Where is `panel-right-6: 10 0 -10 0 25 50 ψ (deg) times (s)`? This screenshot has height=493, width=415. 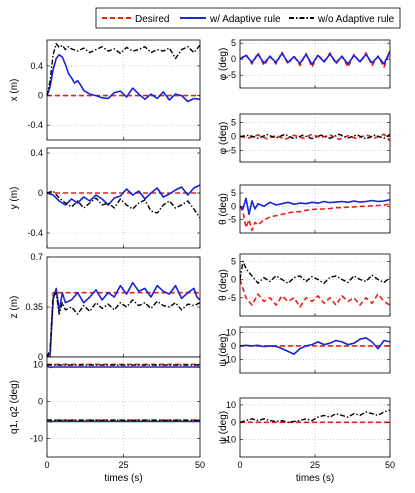
panel-right-6: 10 0 -10 0 25 50 ψ (deg) times (s) is located at coordinates (306, 440).